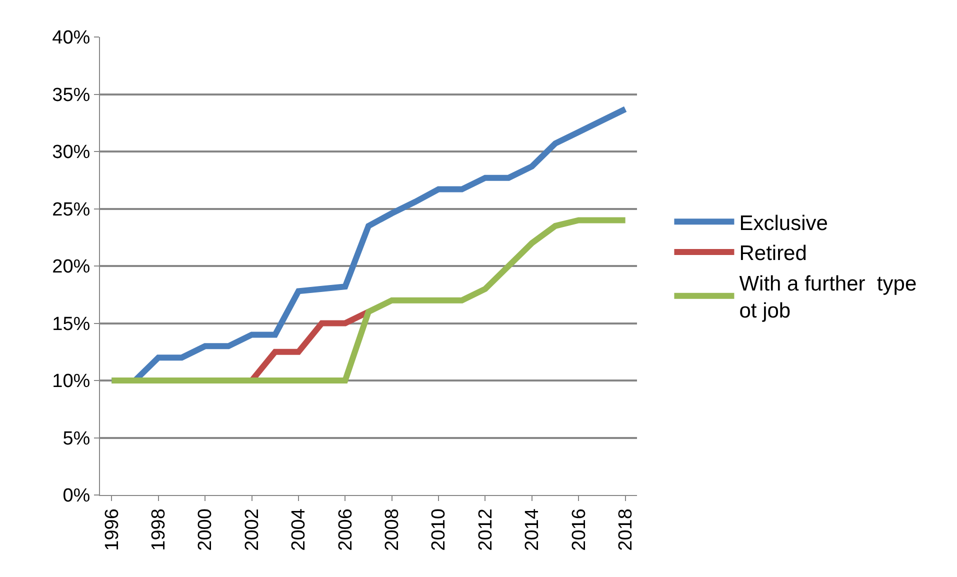  I want to click on y-tick-label: 20%, so click(71, 267).